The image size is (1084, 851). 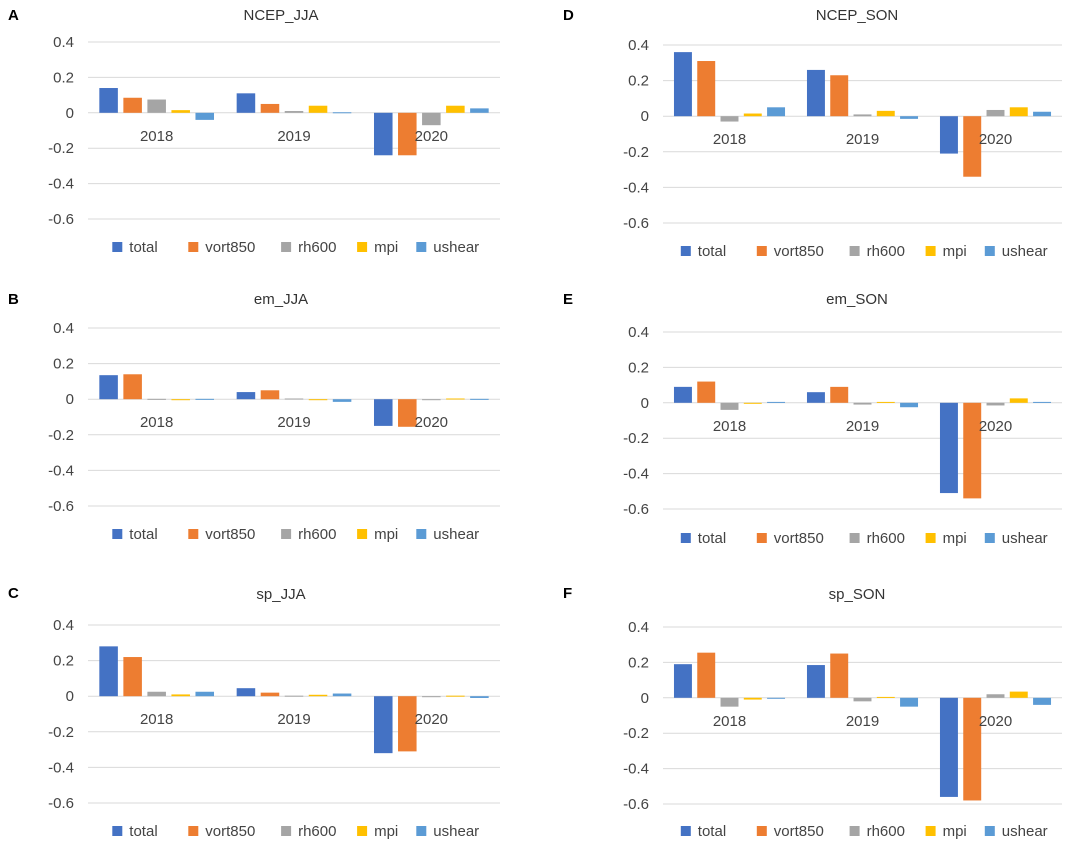 I want to click on panel-letter: F, so click(x=567, y=593).